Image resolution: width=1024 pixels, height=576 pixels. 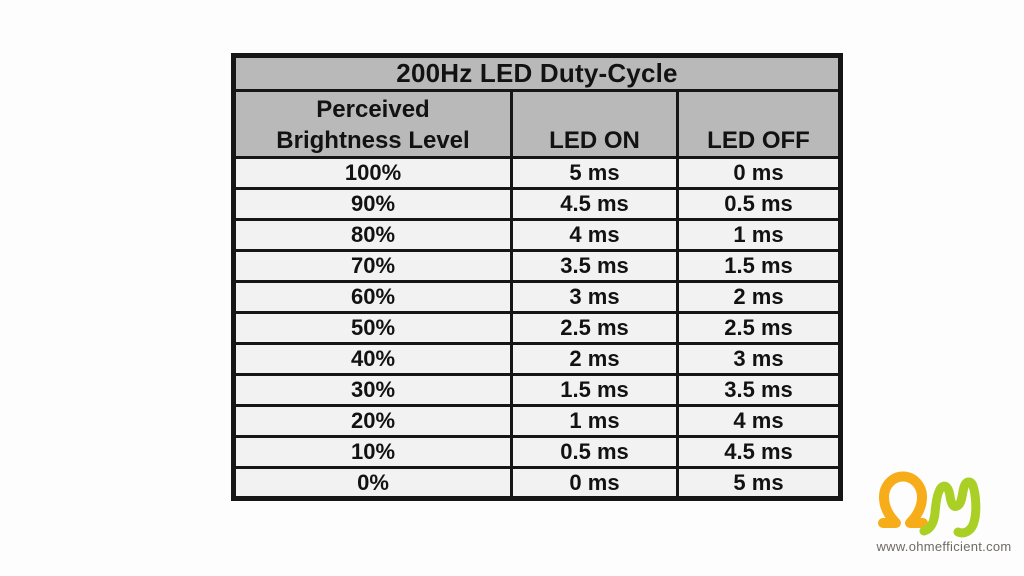 I want to click on brightness-cell: 80%, so click(x=372, y=235).